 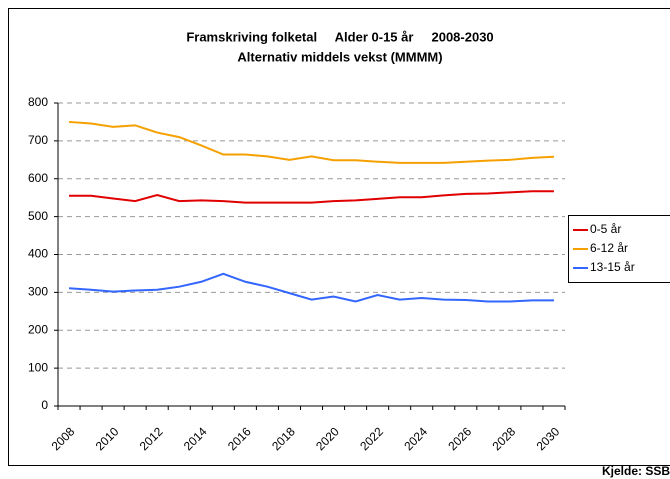 I want to click on legend-label: 0-5 år, so click(x=605, y=229).